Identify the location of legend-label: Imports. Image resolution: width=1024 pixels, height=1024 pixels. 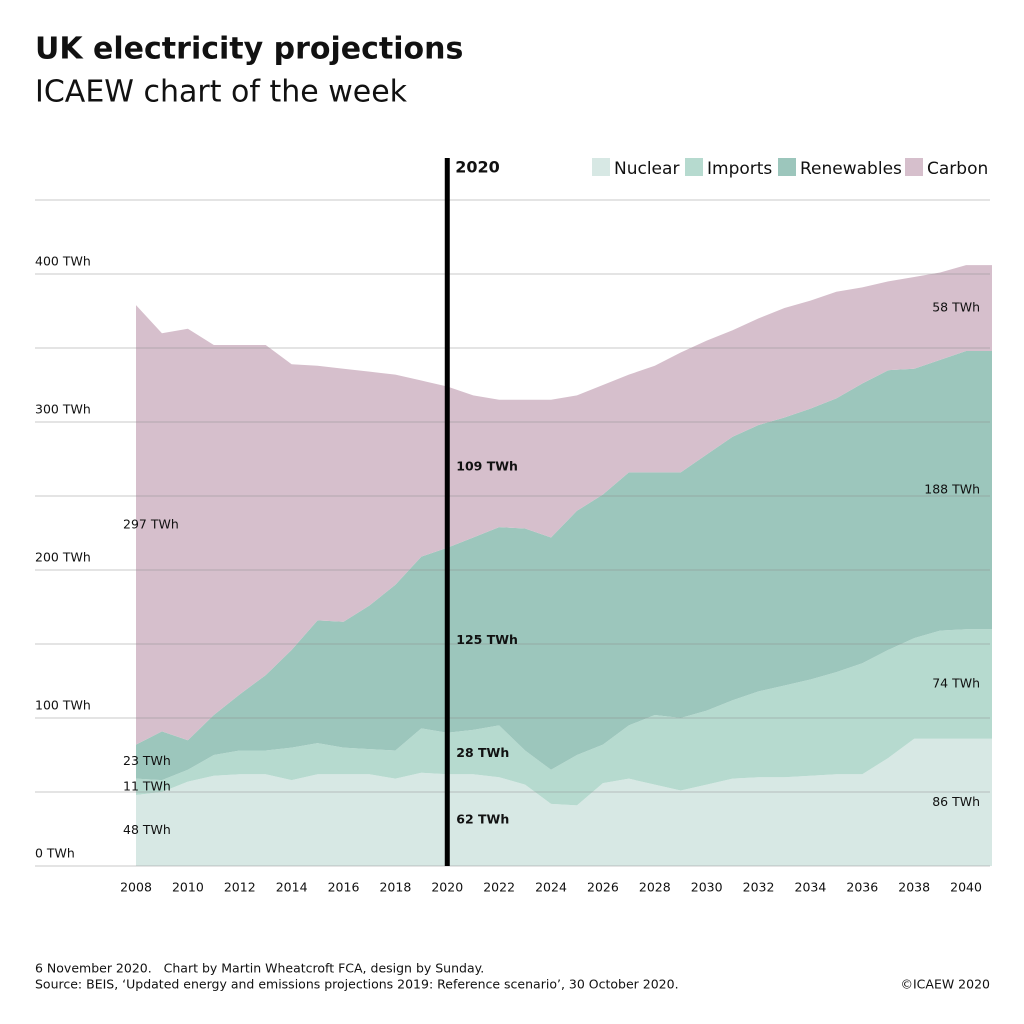
(739, 169).